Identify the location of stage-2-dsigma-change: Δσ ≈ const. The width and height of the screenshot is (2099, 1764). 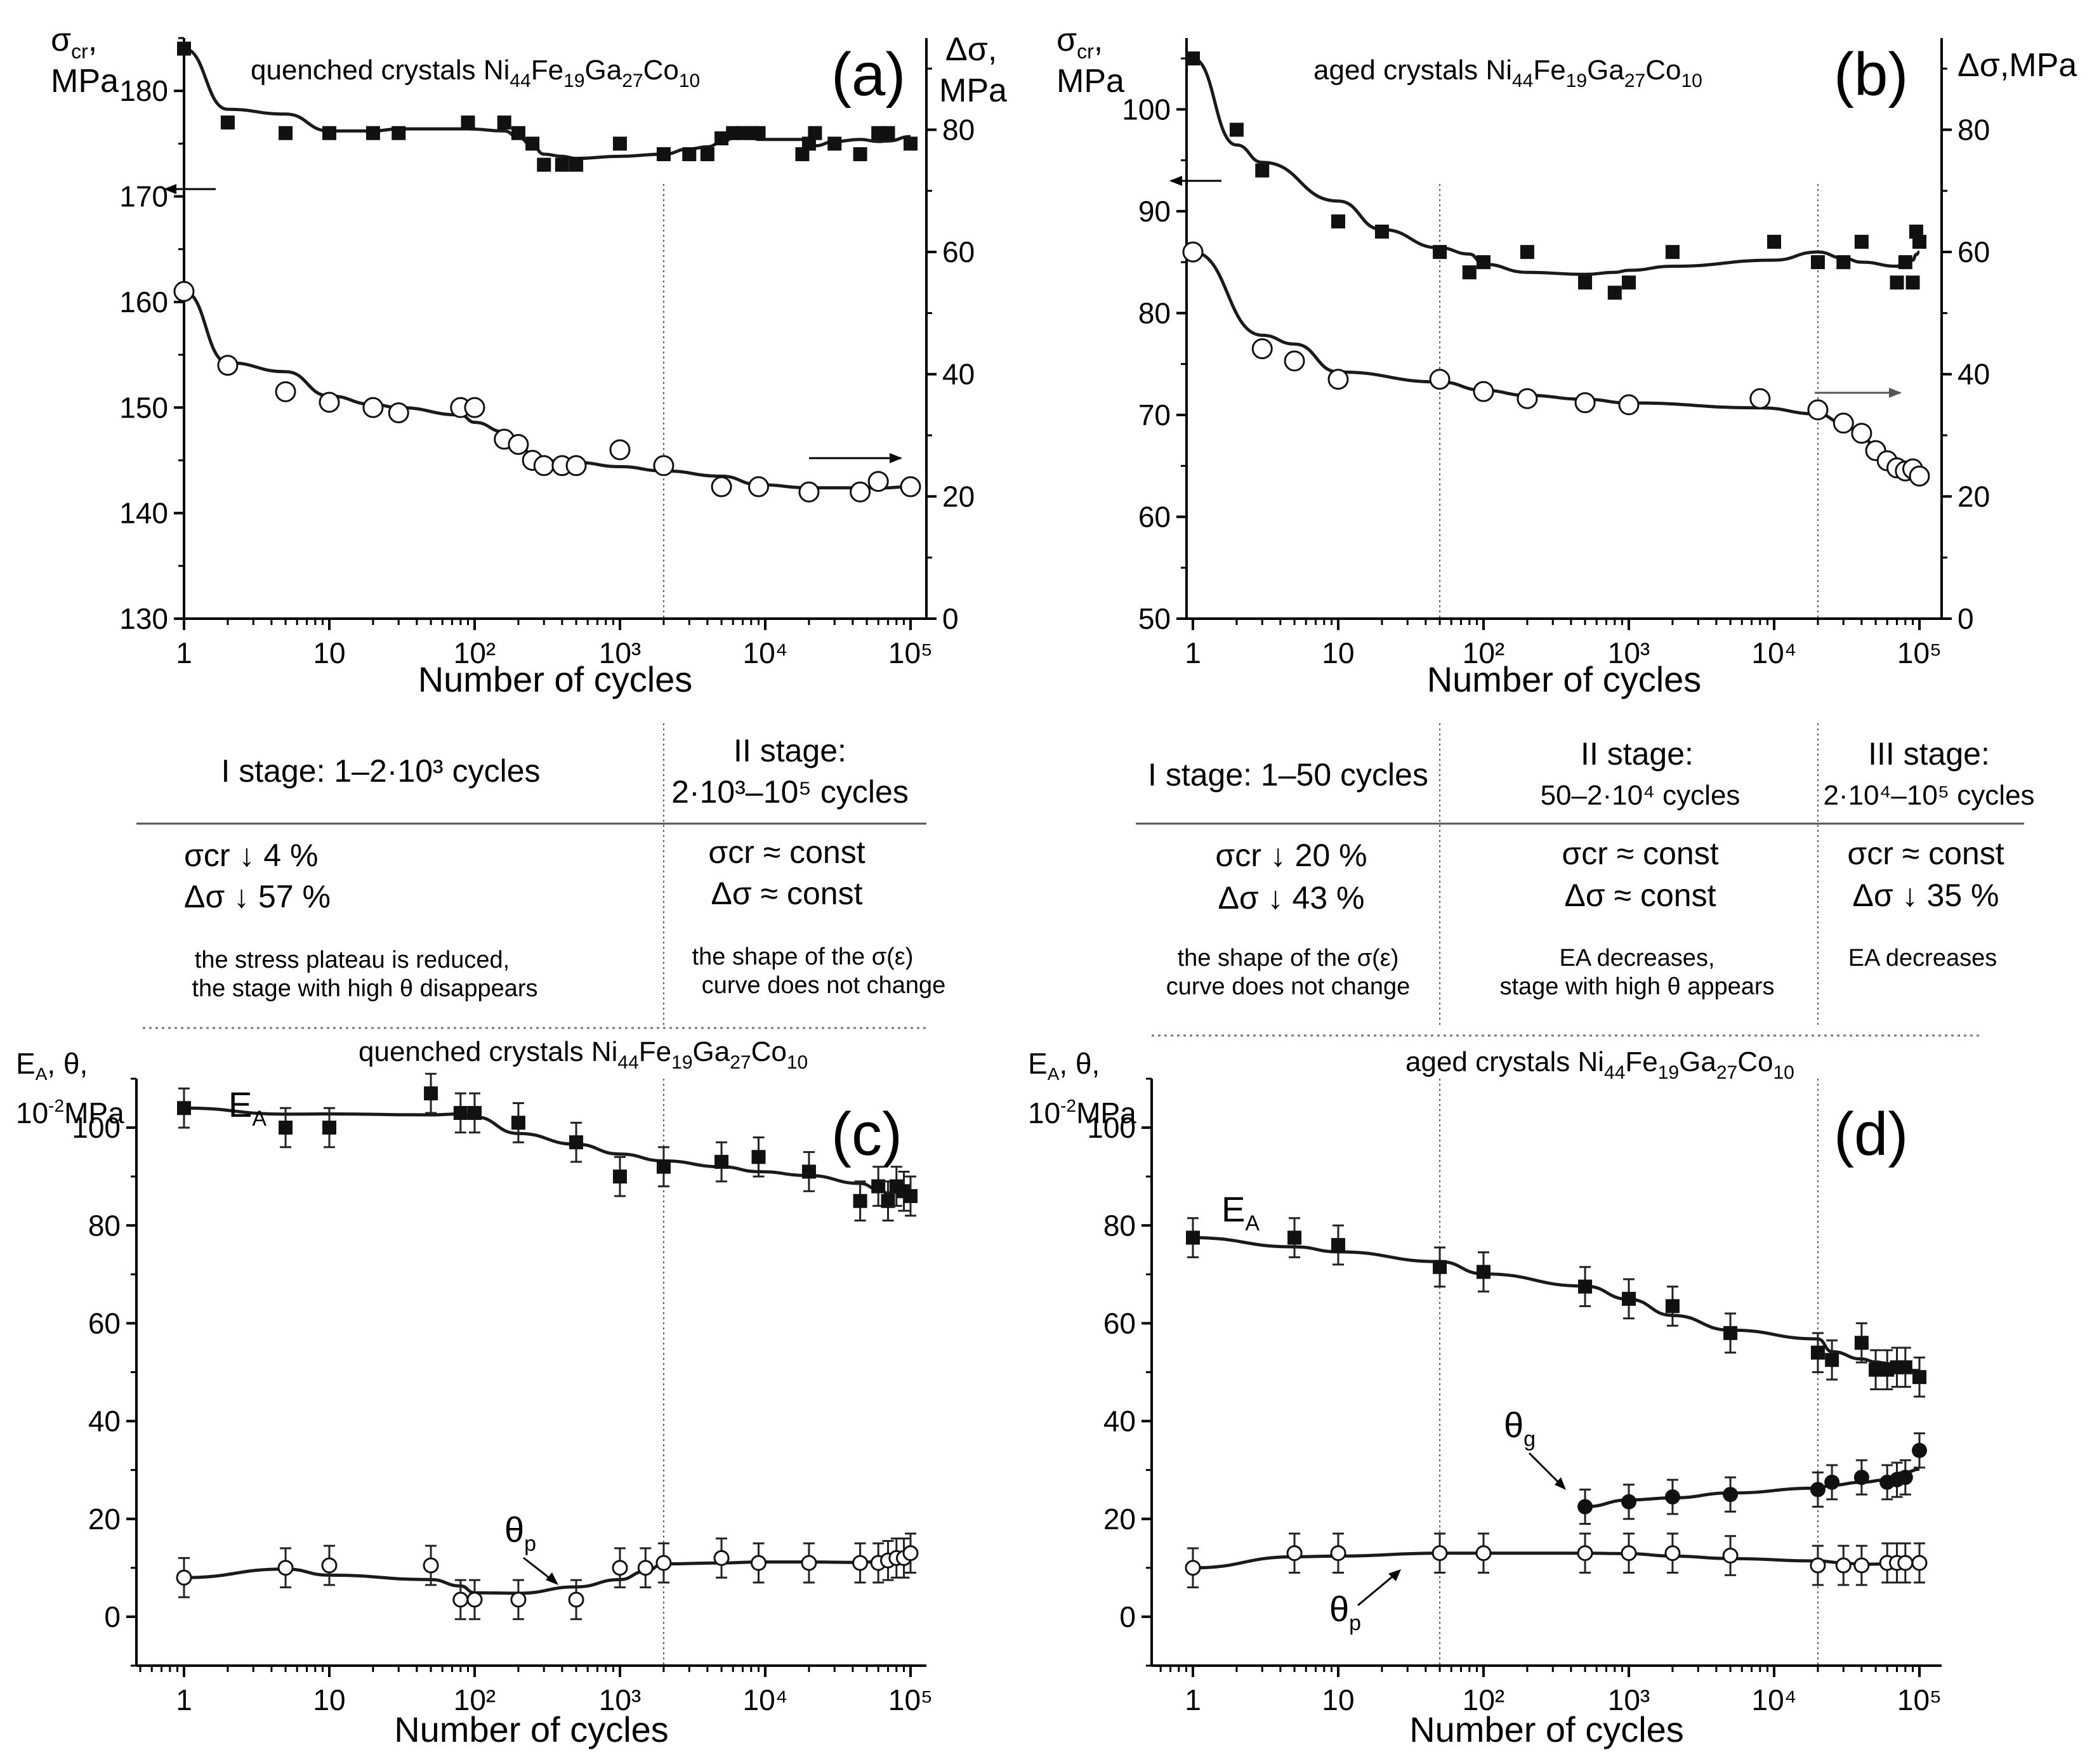
(787, 893).